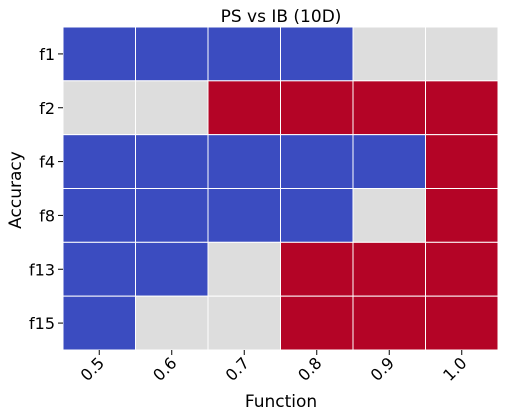 The height and width of the screenshot is (417, 505). I want to click on x-tick-label: 0.7, so click(237, 368).